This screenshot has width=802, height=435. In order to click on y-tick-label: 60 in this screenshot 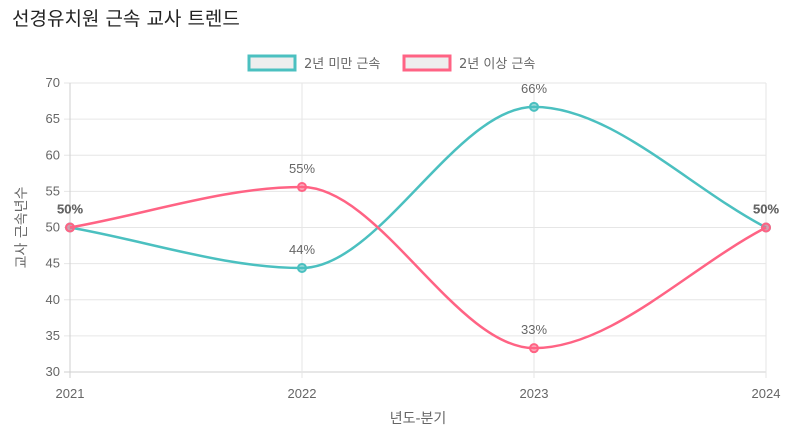, I will do `click(53, 154)`.